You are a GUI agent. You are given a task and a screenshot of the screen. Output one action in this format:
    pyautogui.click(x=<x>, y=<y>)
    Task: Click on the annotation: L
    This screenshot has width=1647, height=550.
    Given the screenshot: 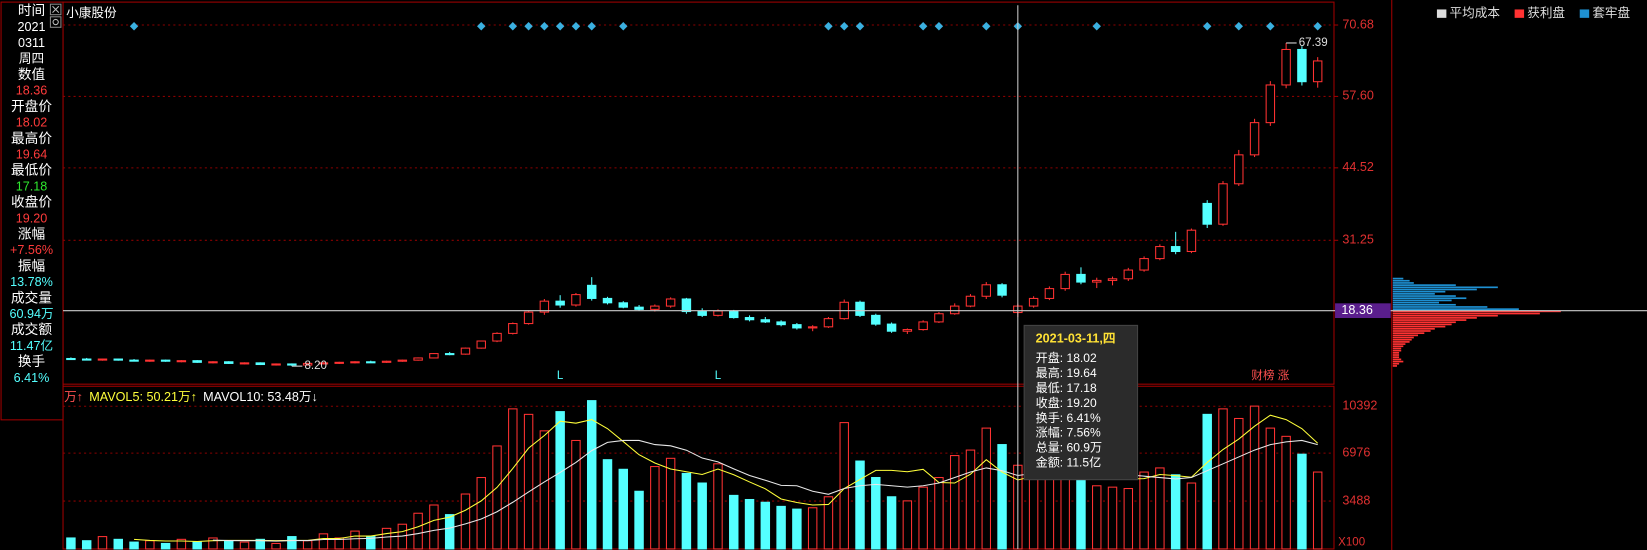 What is the action you would take?
    pyautogui.click(x=560, y=376)
    